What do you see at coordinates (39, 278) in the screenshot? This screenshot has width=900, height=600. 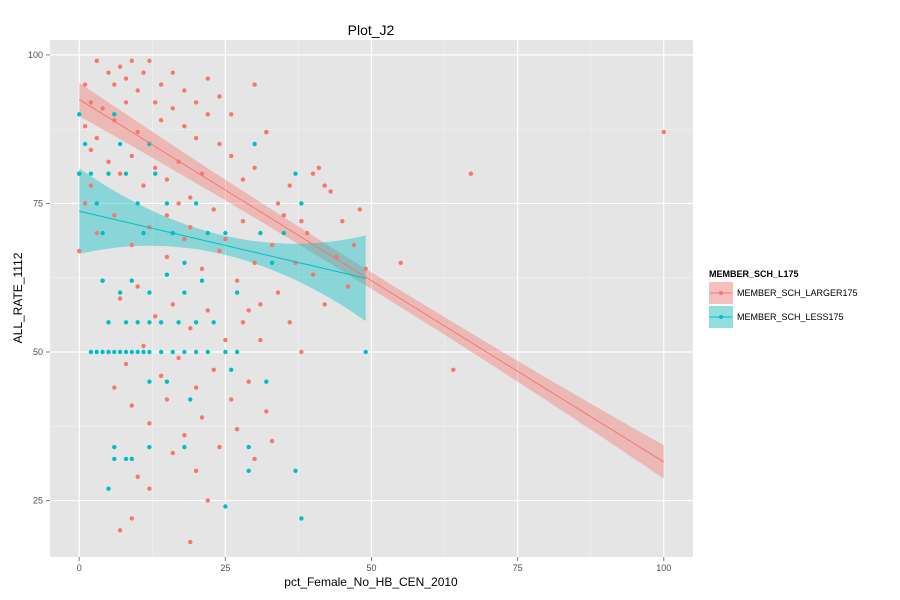 I see `y-axis-ticks: 25 50 75 100` at bounding box center [39, 278].